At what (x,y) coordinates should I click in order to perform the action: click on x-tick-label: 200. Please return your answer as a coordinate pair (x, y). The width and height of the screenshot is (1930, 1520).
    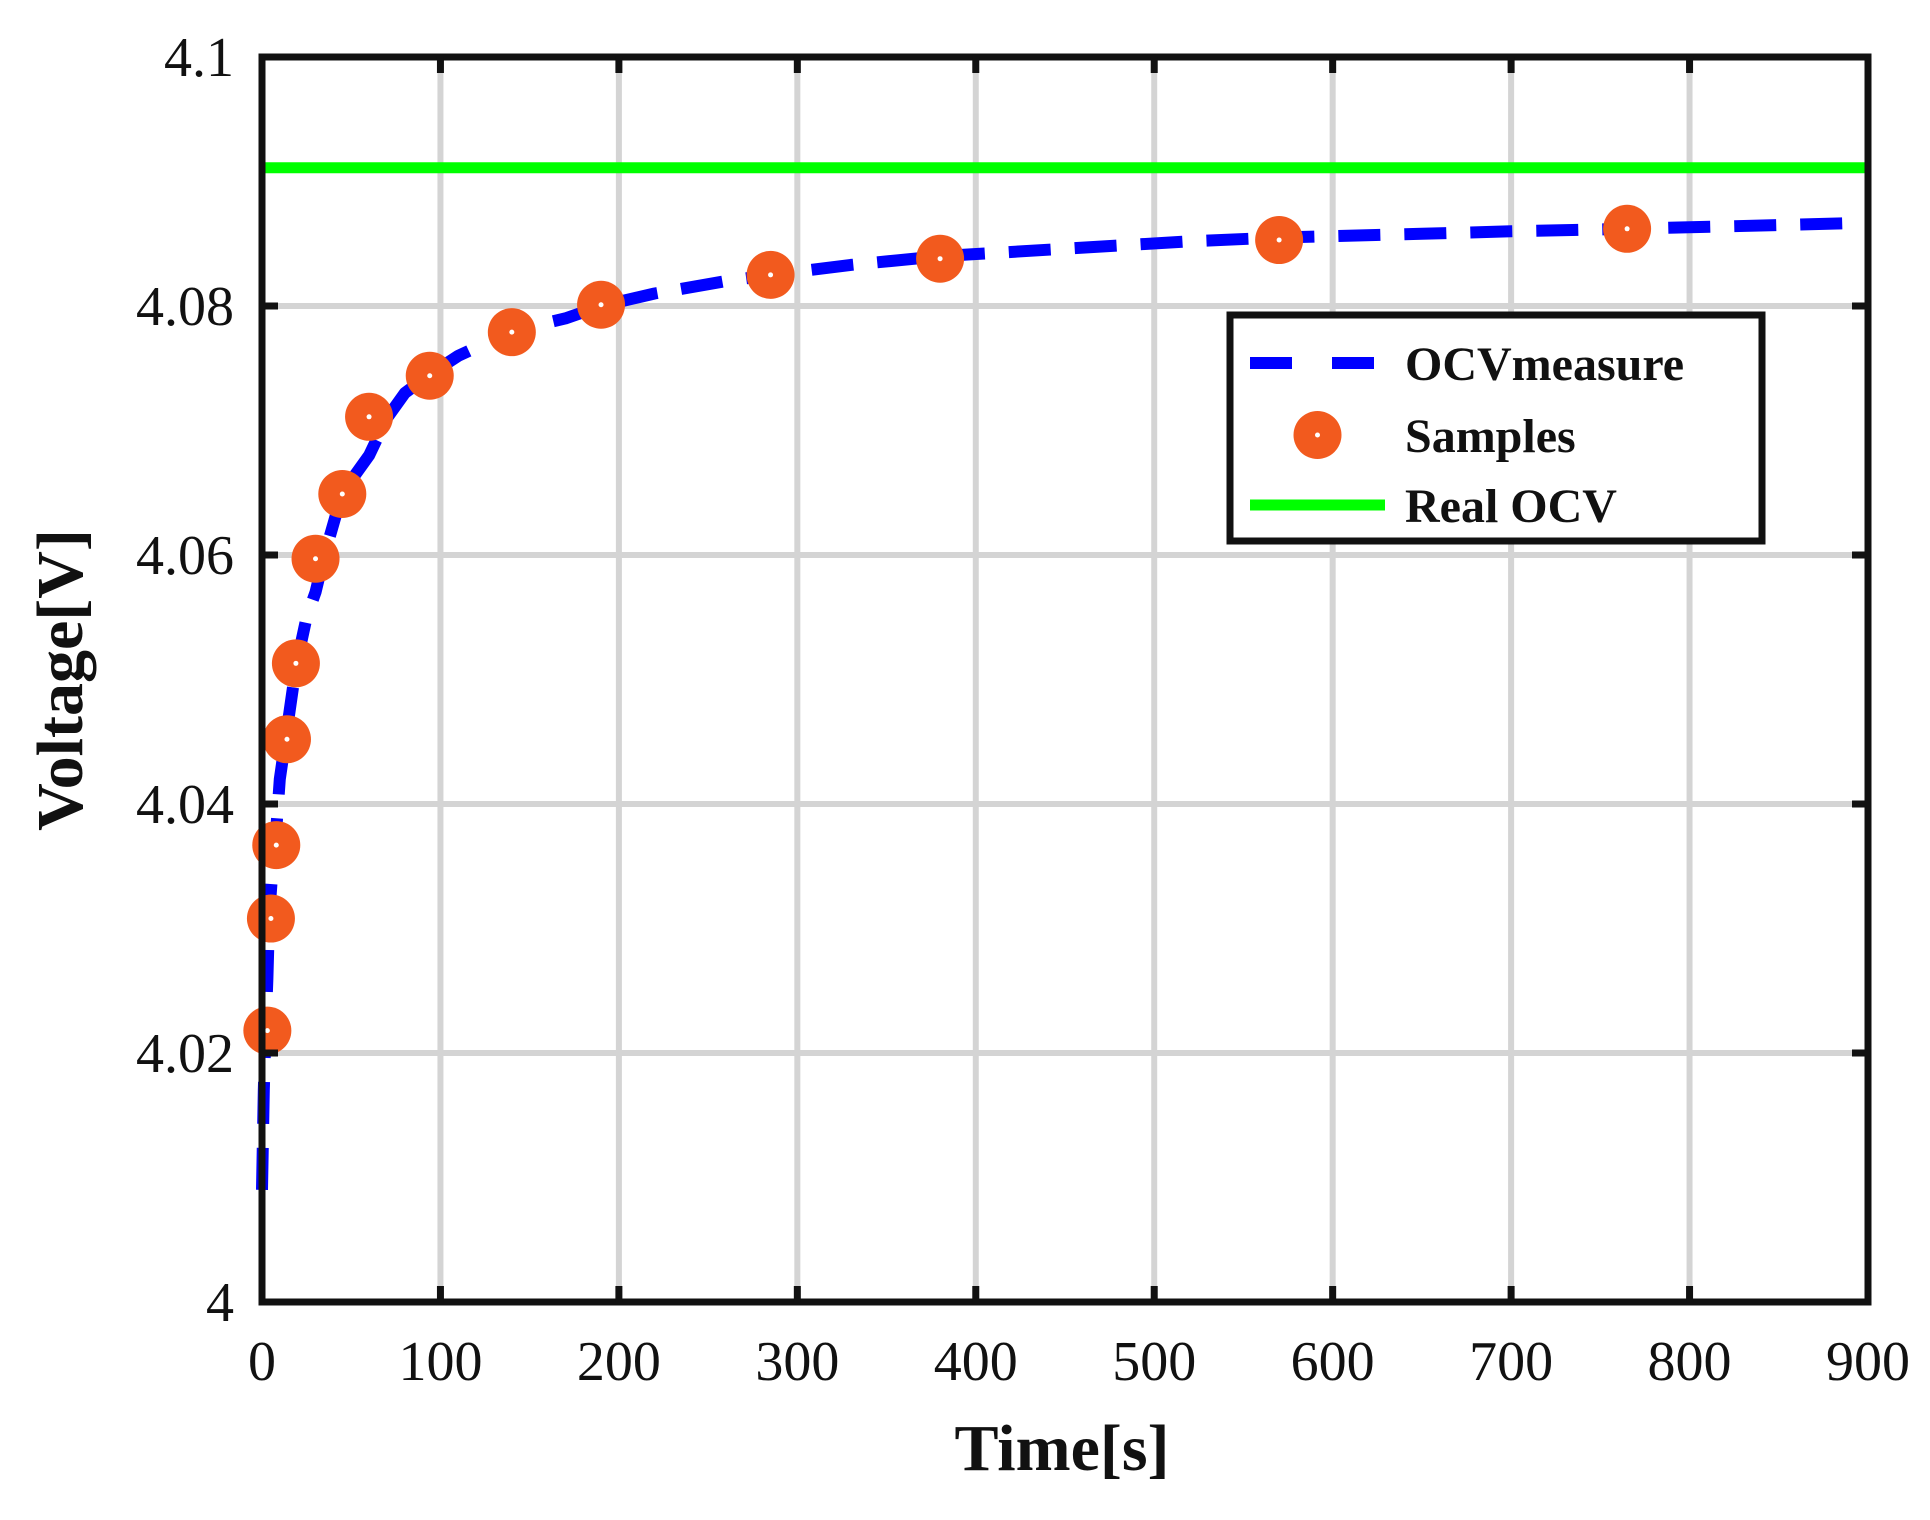
    Looking at the image, I should click on (619, 1362).